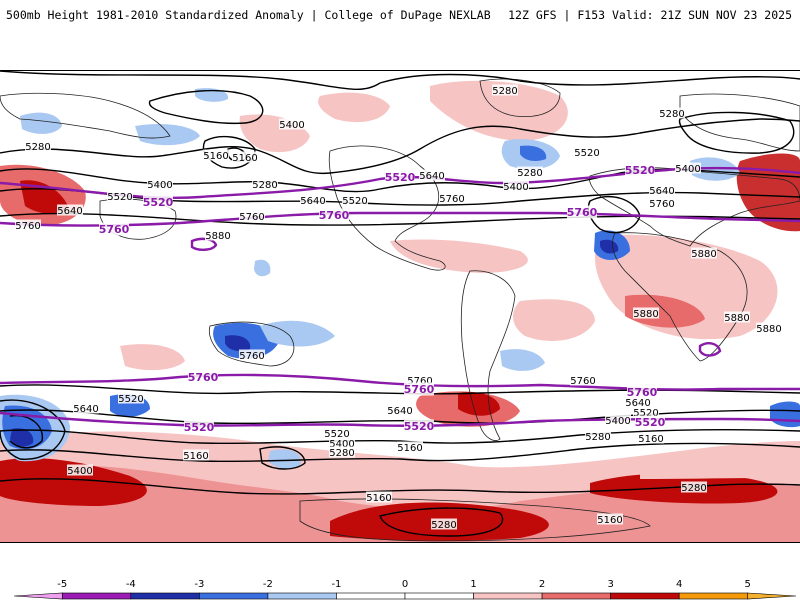 Image resolution: width=800 pixels, height=604 pixels. I want to click on colorbar-arrow-right, so click(772, 596).